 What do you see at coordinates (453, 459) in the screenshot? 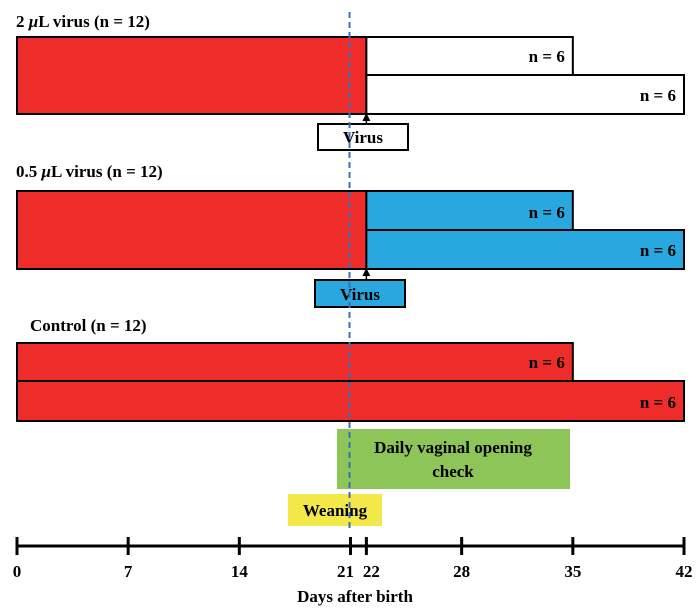
I see `daily-check-box` at bounding box center [453, 459].